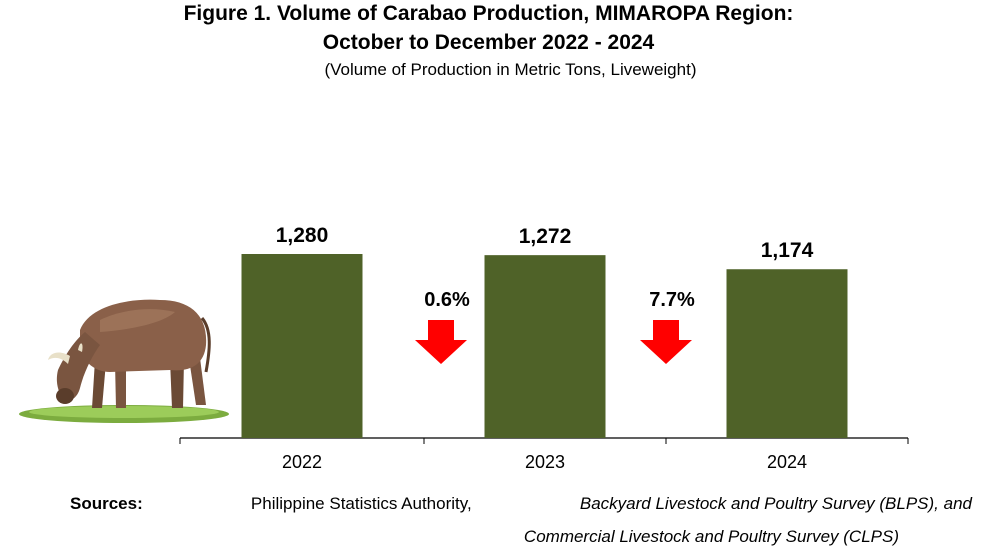  What do you see at coordinates (302, 462) in the screenshot?
I see `x-tick-2022: 2022` at bounding box center [302, 462].